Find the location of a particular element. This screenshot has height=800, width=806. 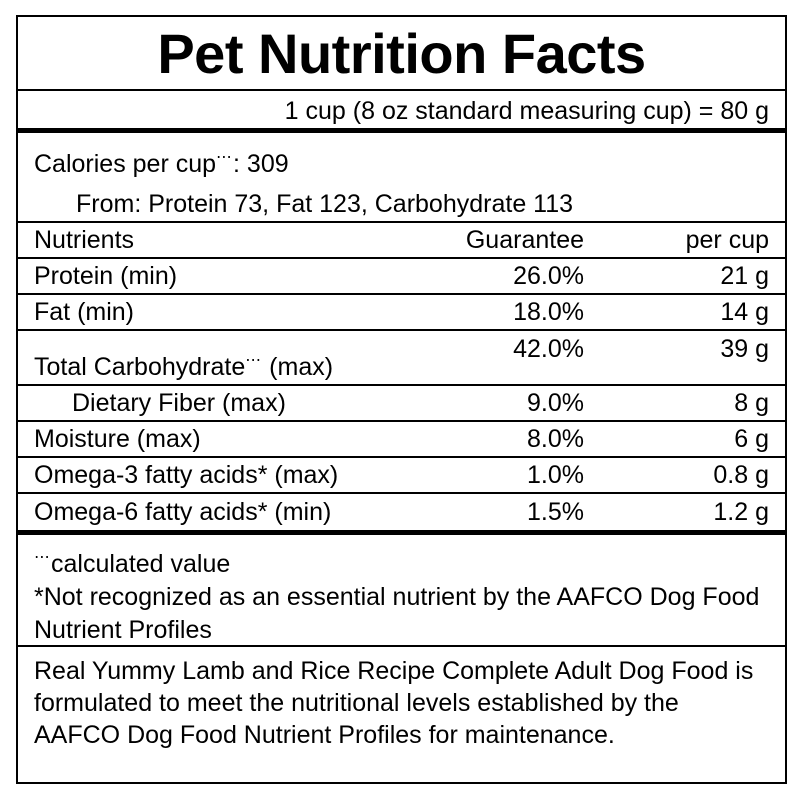

table-row: Dietary Fiber (max) 9.0% 8 g is located at coordinates (401, 403).